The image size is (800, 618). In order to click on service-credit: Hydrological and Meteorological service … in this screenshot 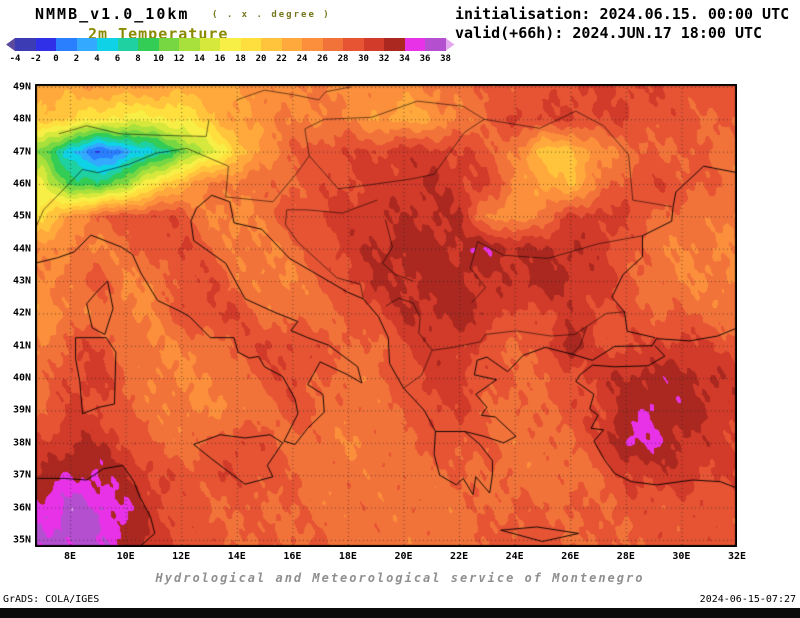, I will do `click(400, 578)`.